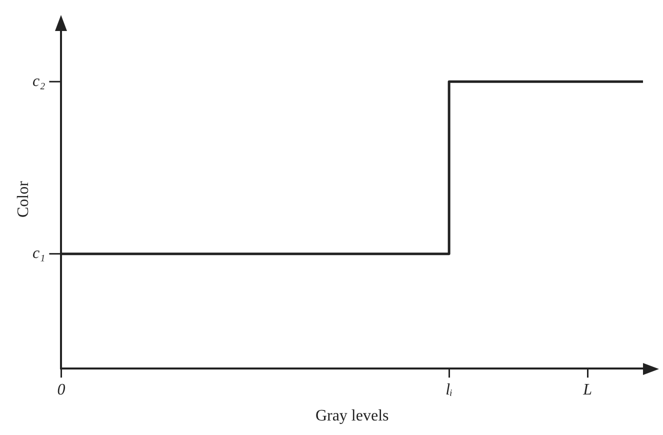 The image size is (663, 435). What do you see at coordinates (23, 199) in the screenshot?
I see `y-axis-title: Color` at bounding box center [23, 199].